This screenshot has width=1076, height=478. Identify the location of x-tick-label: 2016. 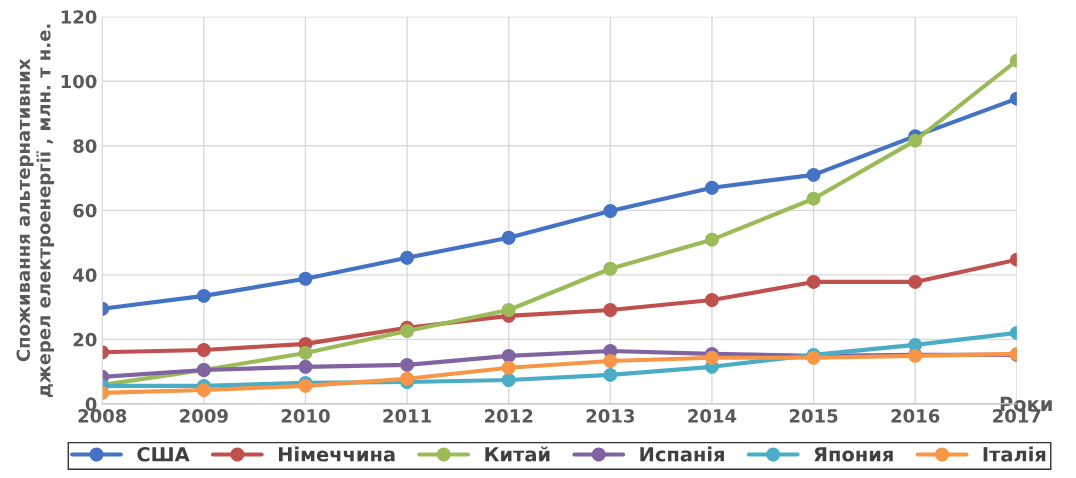
(915, 416).